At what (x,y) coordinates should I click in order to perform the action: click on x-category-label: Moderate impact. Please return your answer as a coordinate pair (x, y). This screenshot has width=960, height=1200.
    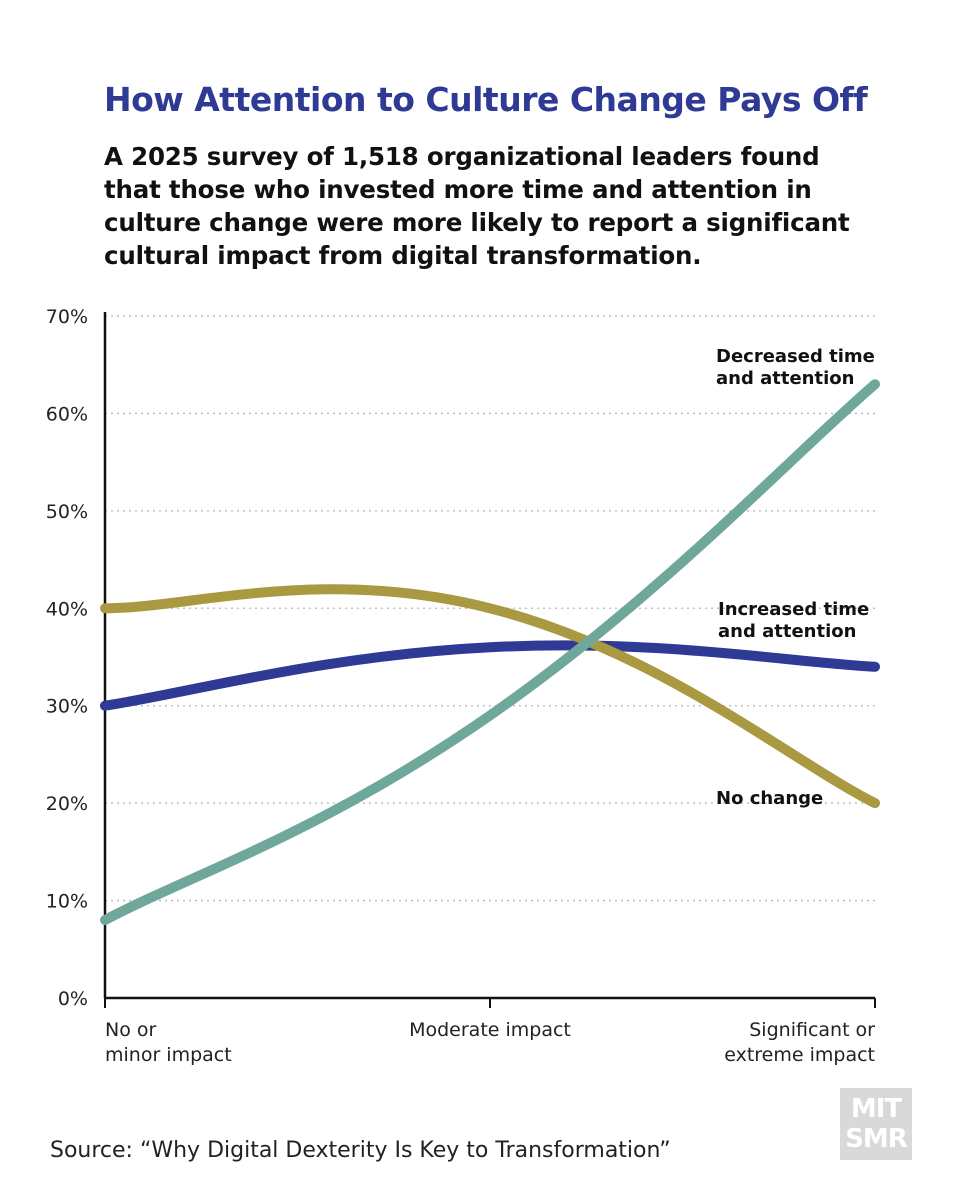
    Looking at the image, I should click on (490, 1030).